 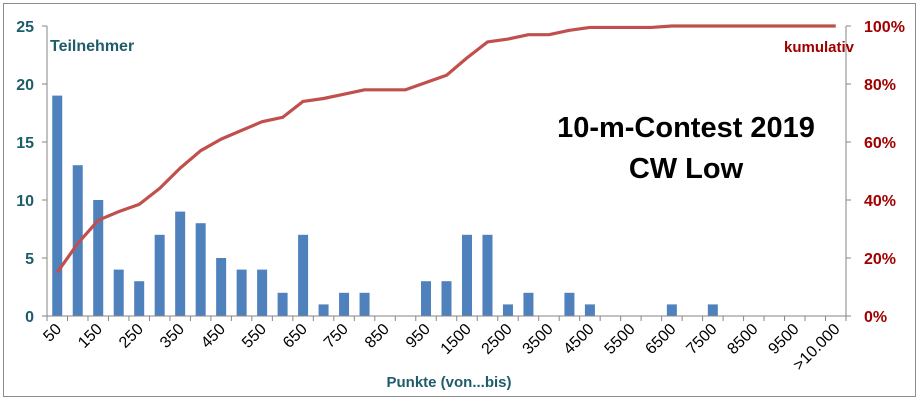 What do you see at coordinates (456, 339) in the screenshot?
I see `x-tick-label: 1500` at bounding box center [456, 339].